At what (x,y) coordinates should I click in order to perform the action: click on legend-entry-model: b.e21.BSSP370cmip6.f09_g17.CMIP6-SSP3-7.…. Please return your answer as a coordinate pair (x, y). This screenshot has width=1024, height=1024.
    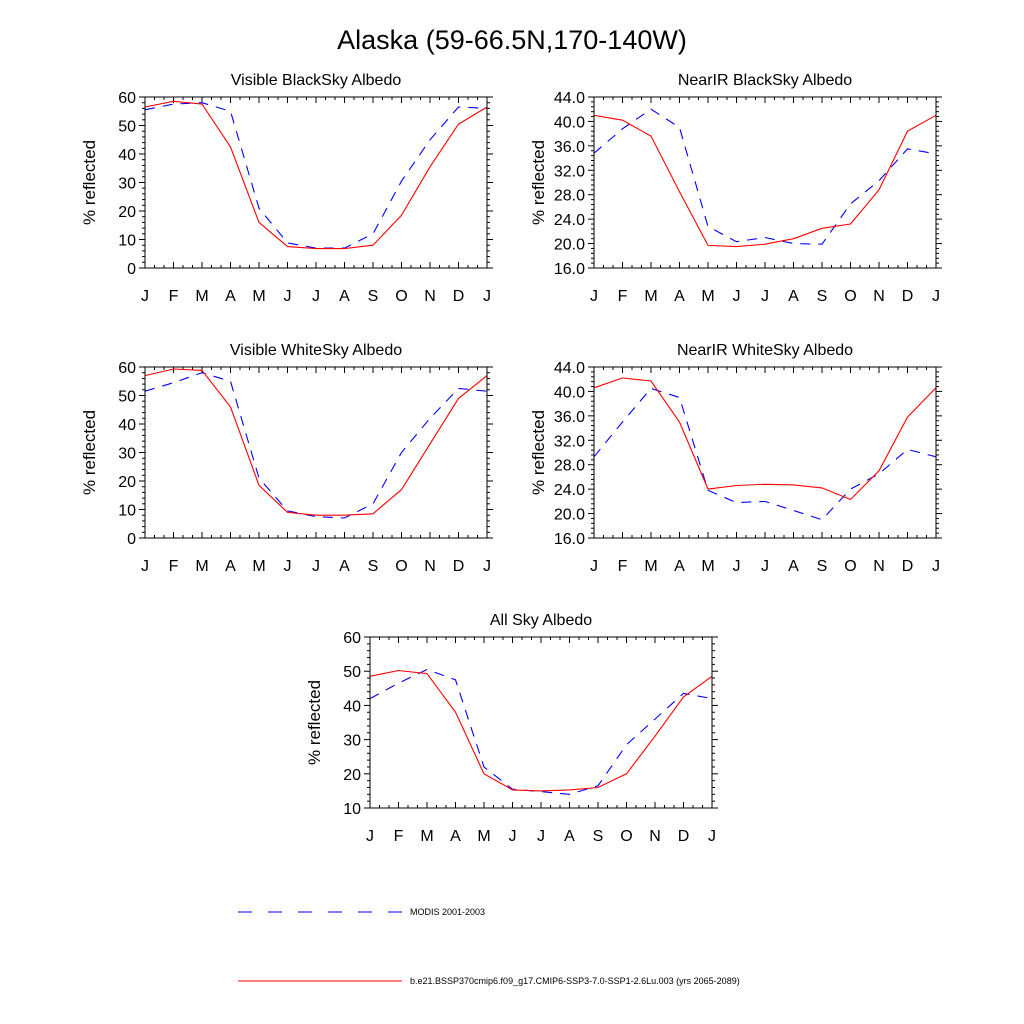
    Looking at the image, I should click on (489, 981).